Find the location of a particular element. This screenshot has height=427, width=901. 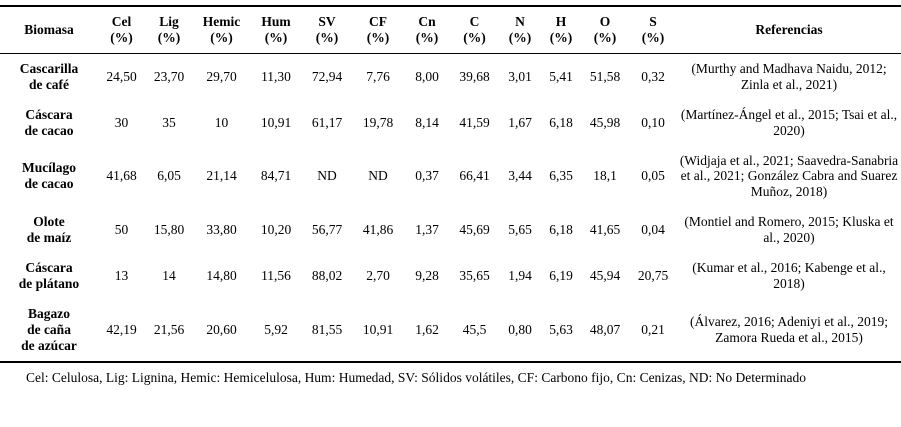

cell-value: 0,21 is located at coordinates (653, 329).